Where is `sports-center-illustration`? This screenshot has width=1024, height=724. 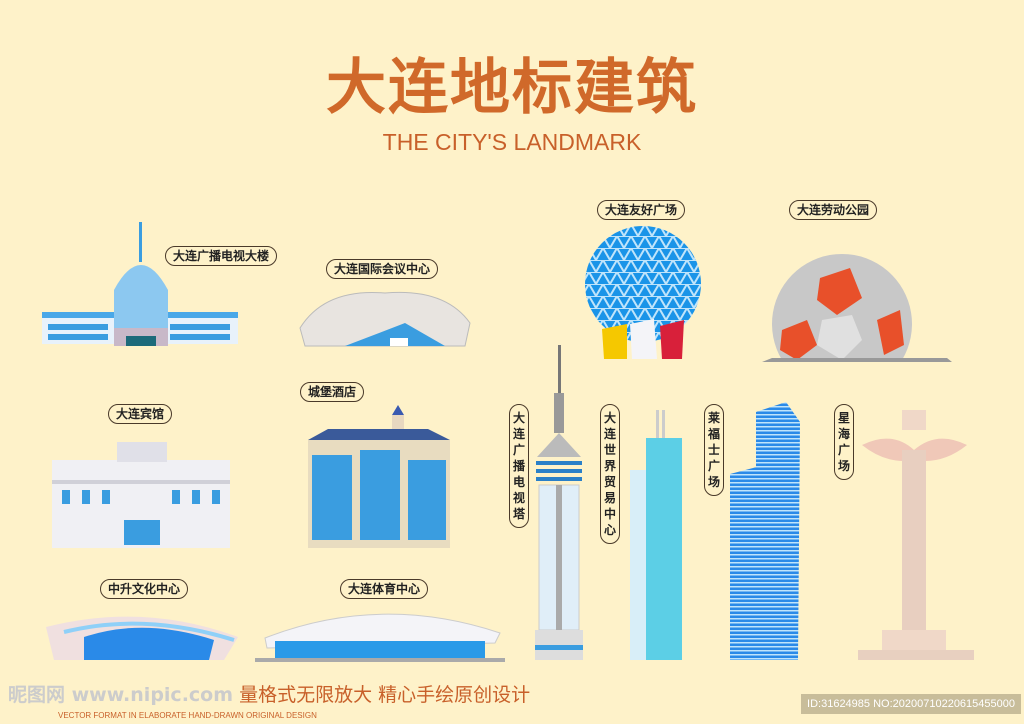
sports-center-illustration is located at coordinates (380, 637).